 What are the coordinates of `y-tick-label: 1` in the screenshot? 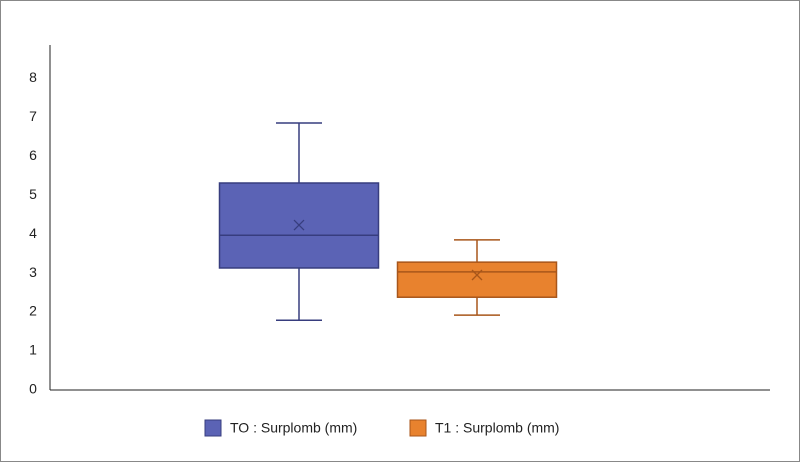 It's located at (33, 350).